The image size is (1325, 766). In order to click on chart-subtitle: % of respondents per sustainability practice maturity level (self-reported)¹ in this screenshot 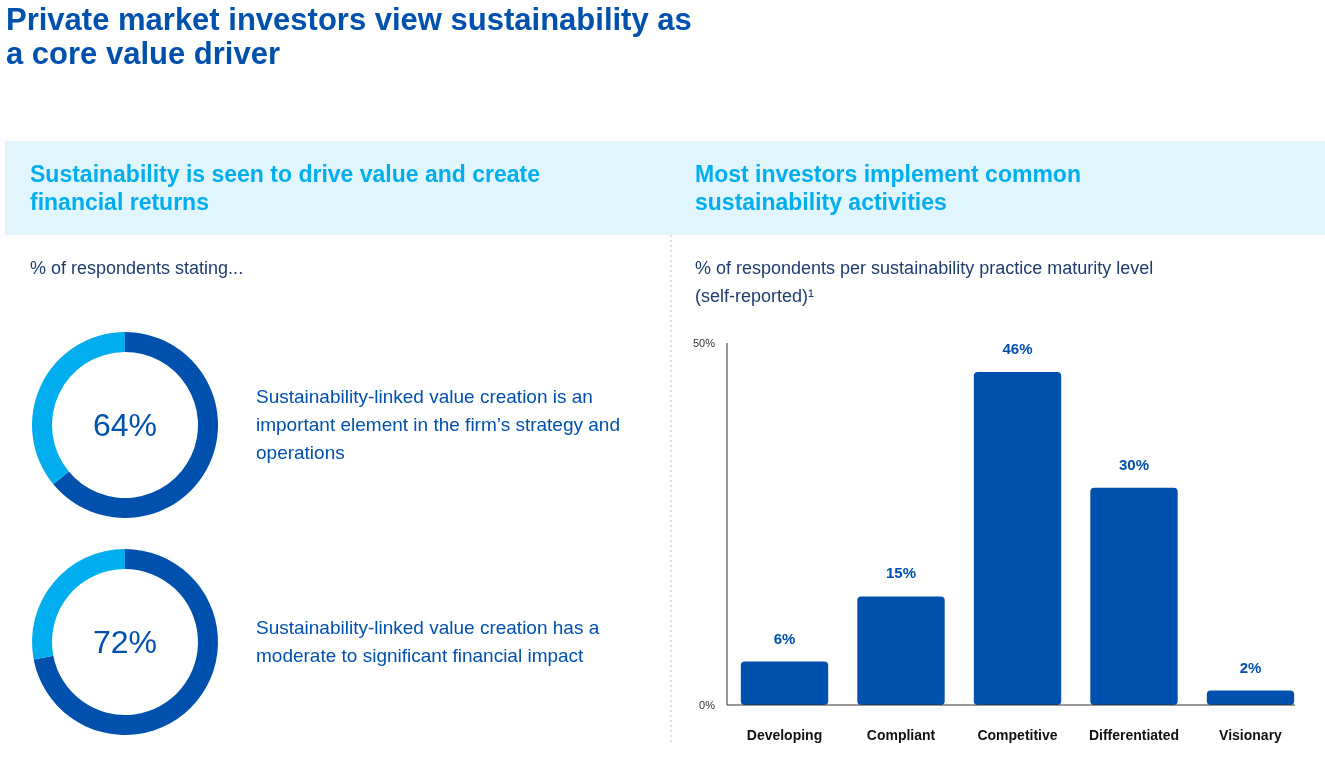, I will do `click(924, 282)`.